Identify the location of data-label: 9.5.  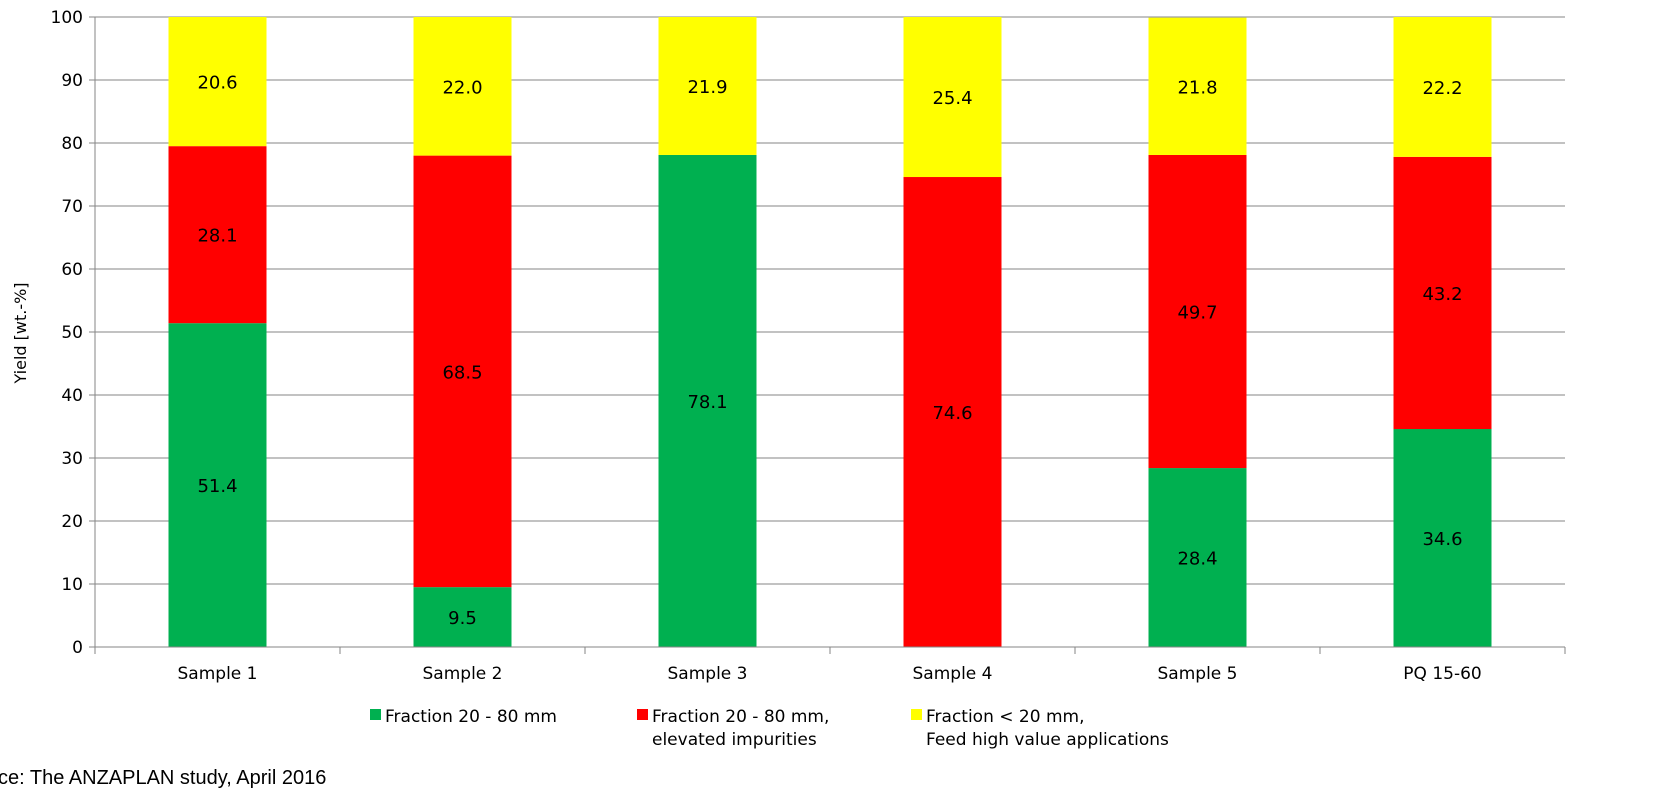
(462, 618).